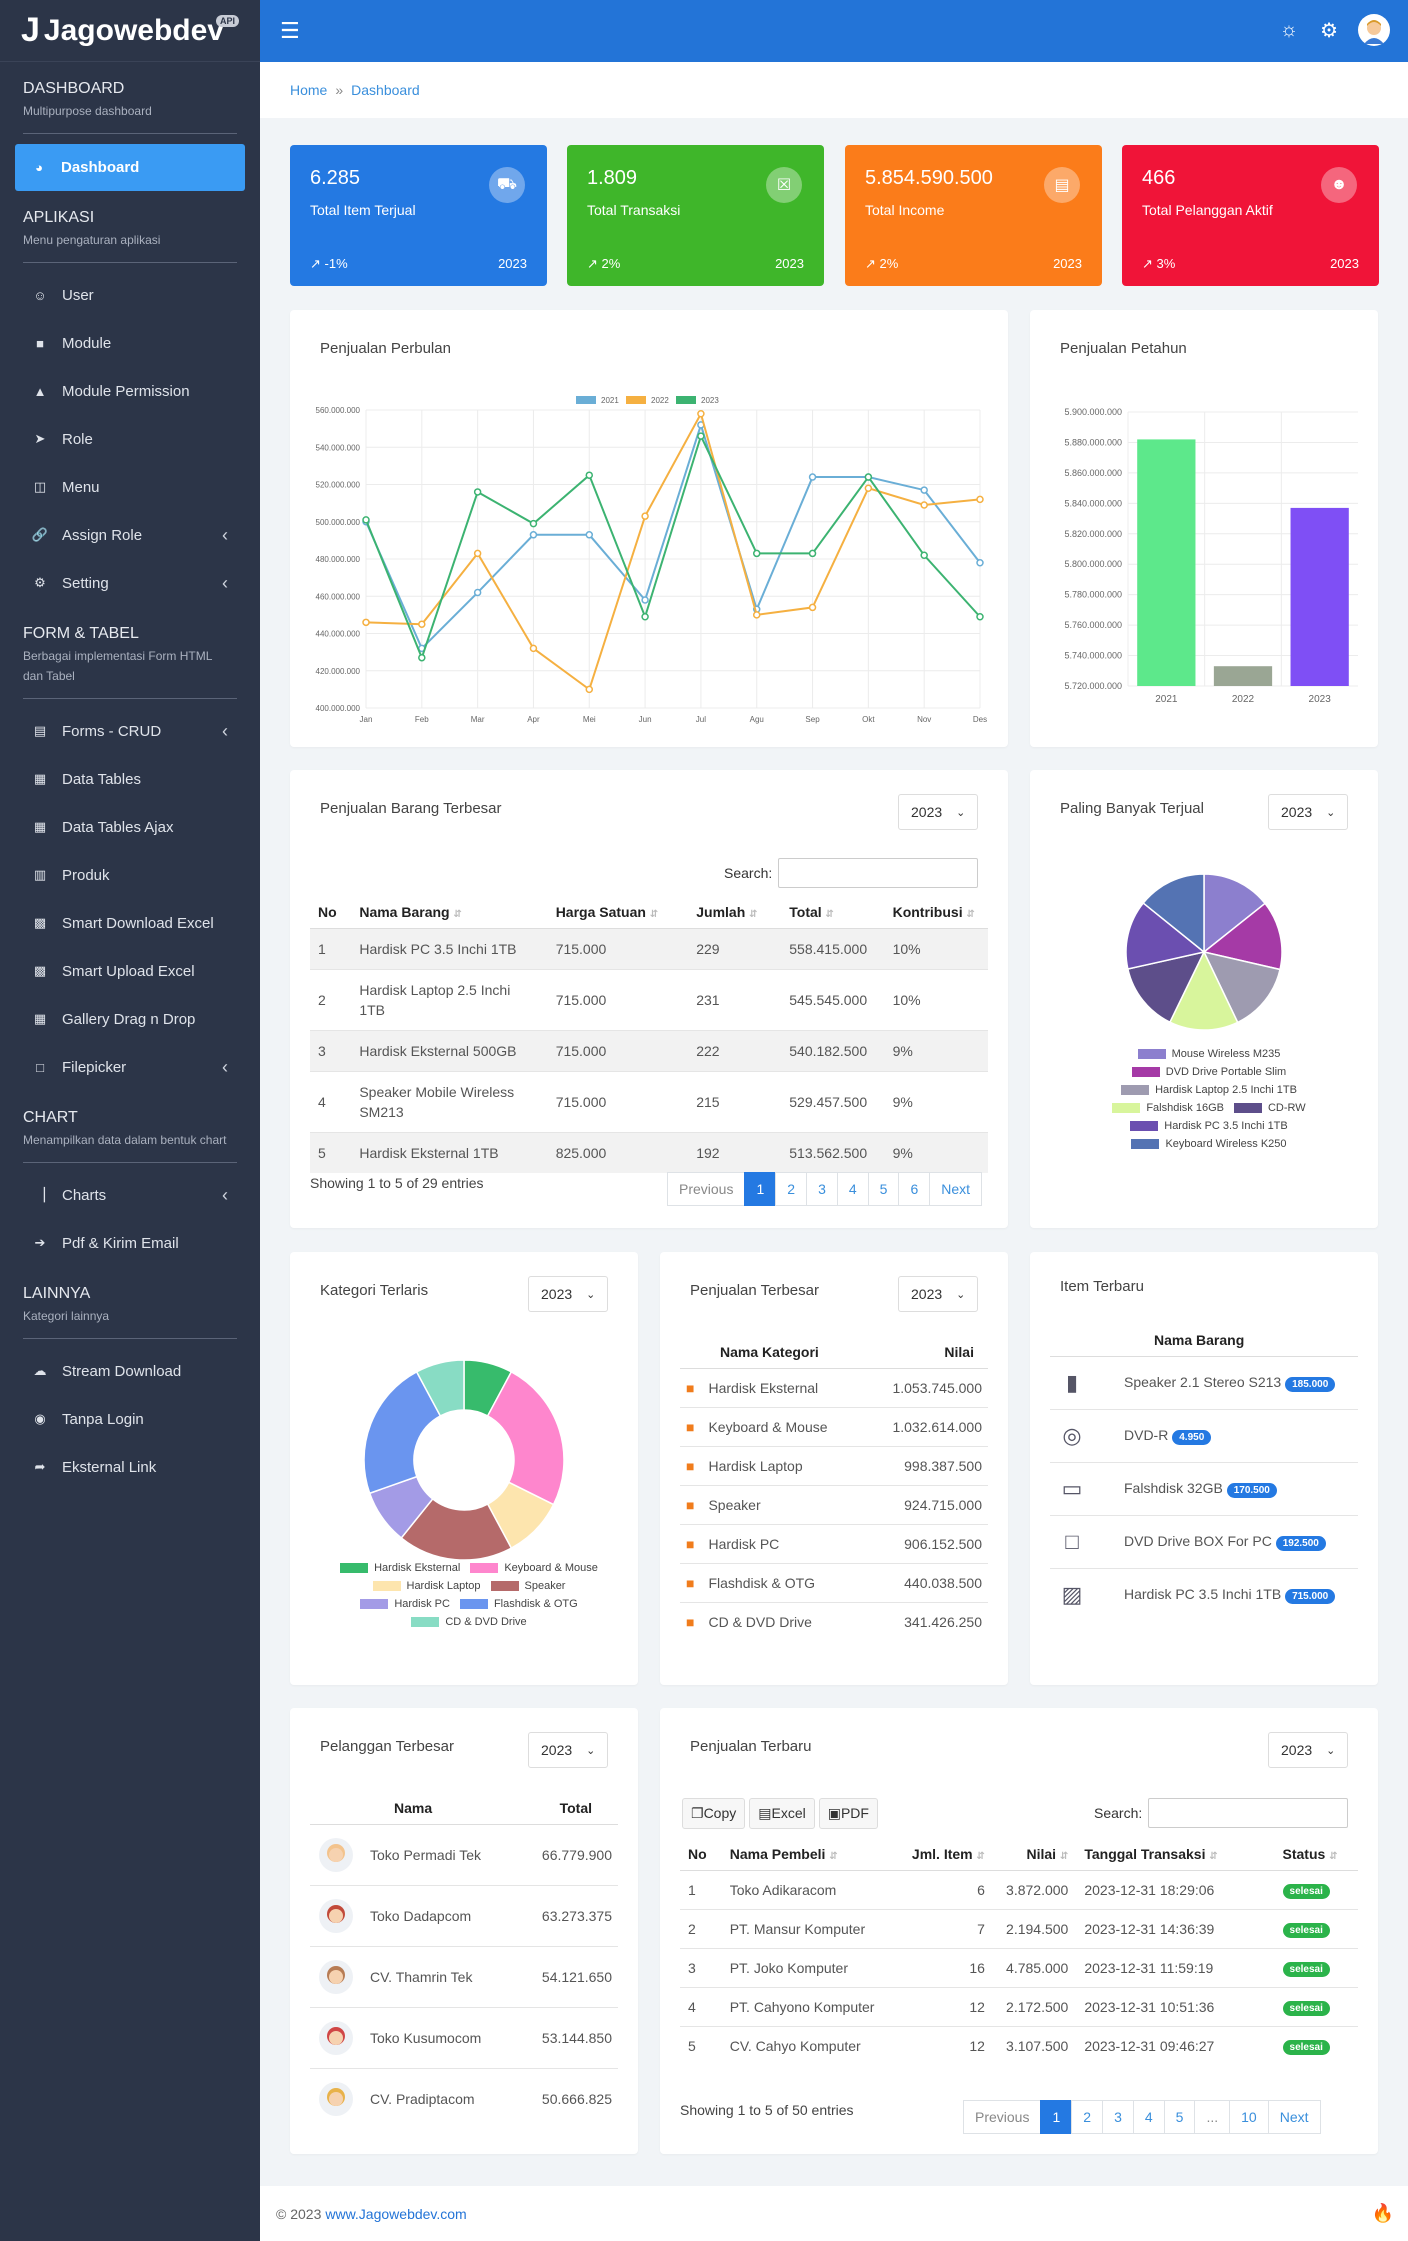  What do you see at coordinates (834, 1505) in the screenshot?
I see `table-row: ■ Speaker 924.715.000` at bounding box center [834, 1505].